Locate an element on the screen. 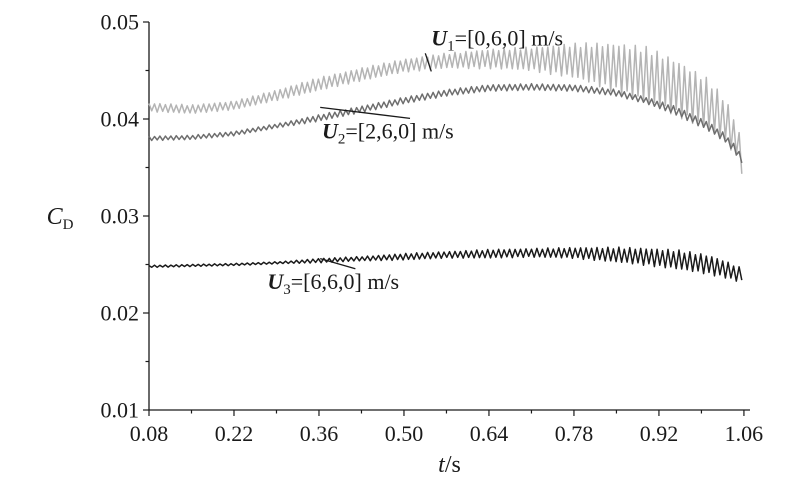 This screenshot has height=483, width=800. y-axis-var: C is located at coordinates (55, 217).